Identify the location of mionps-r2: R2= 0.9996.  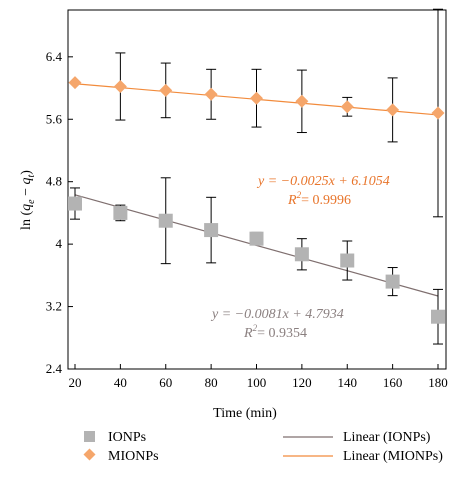
(319, 199).